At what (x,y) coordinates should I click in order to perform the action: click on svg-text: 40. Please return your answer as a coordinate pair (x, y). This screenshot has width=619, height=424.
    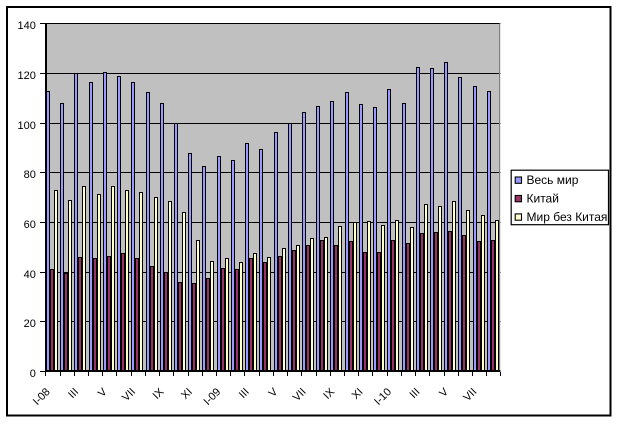
    Looking at the image, I should click on (30, 275).